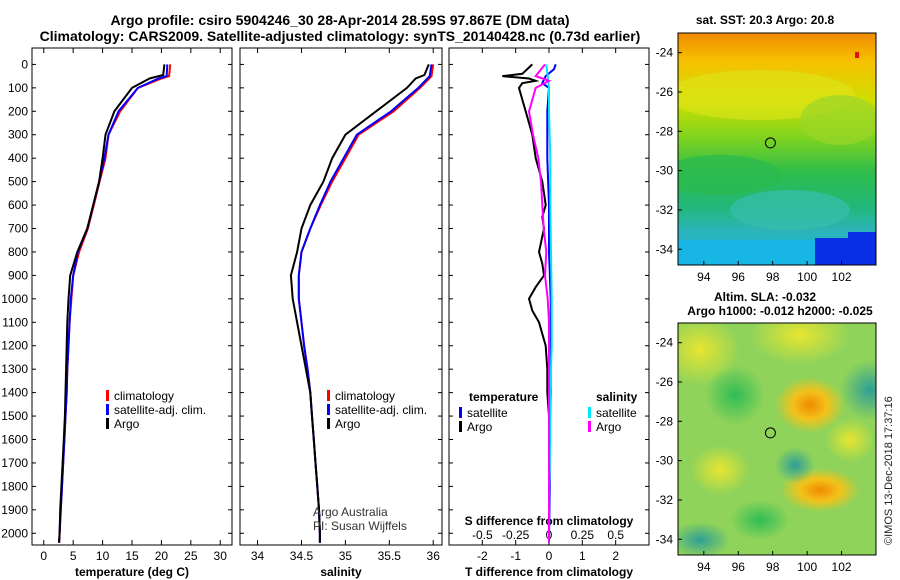  Describe the element at coordinates (18, 135) in the screenshot. I see `y-tick-label: 300` at that location.